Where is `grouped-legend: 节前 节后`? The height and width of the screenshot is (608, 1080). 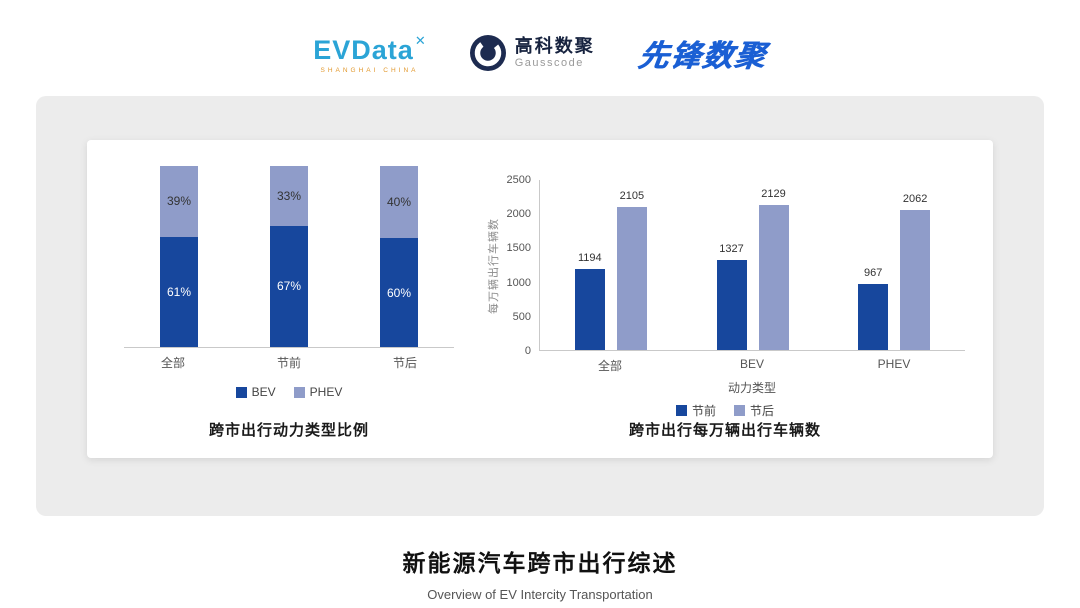 grouped-legend: 节前 节后 is located at coordinates (725, 410).